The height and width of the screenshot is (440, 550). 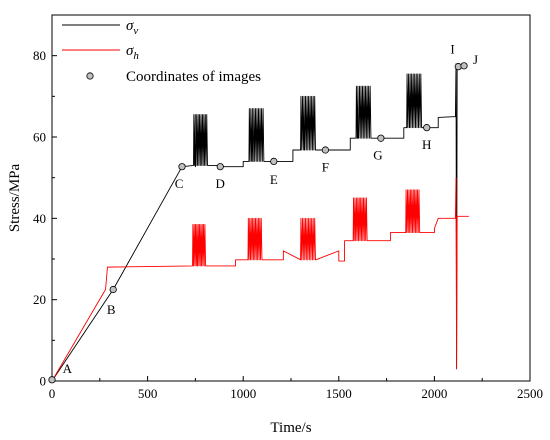 I want to click on image-point-label: E, so click(x=274, y=179).